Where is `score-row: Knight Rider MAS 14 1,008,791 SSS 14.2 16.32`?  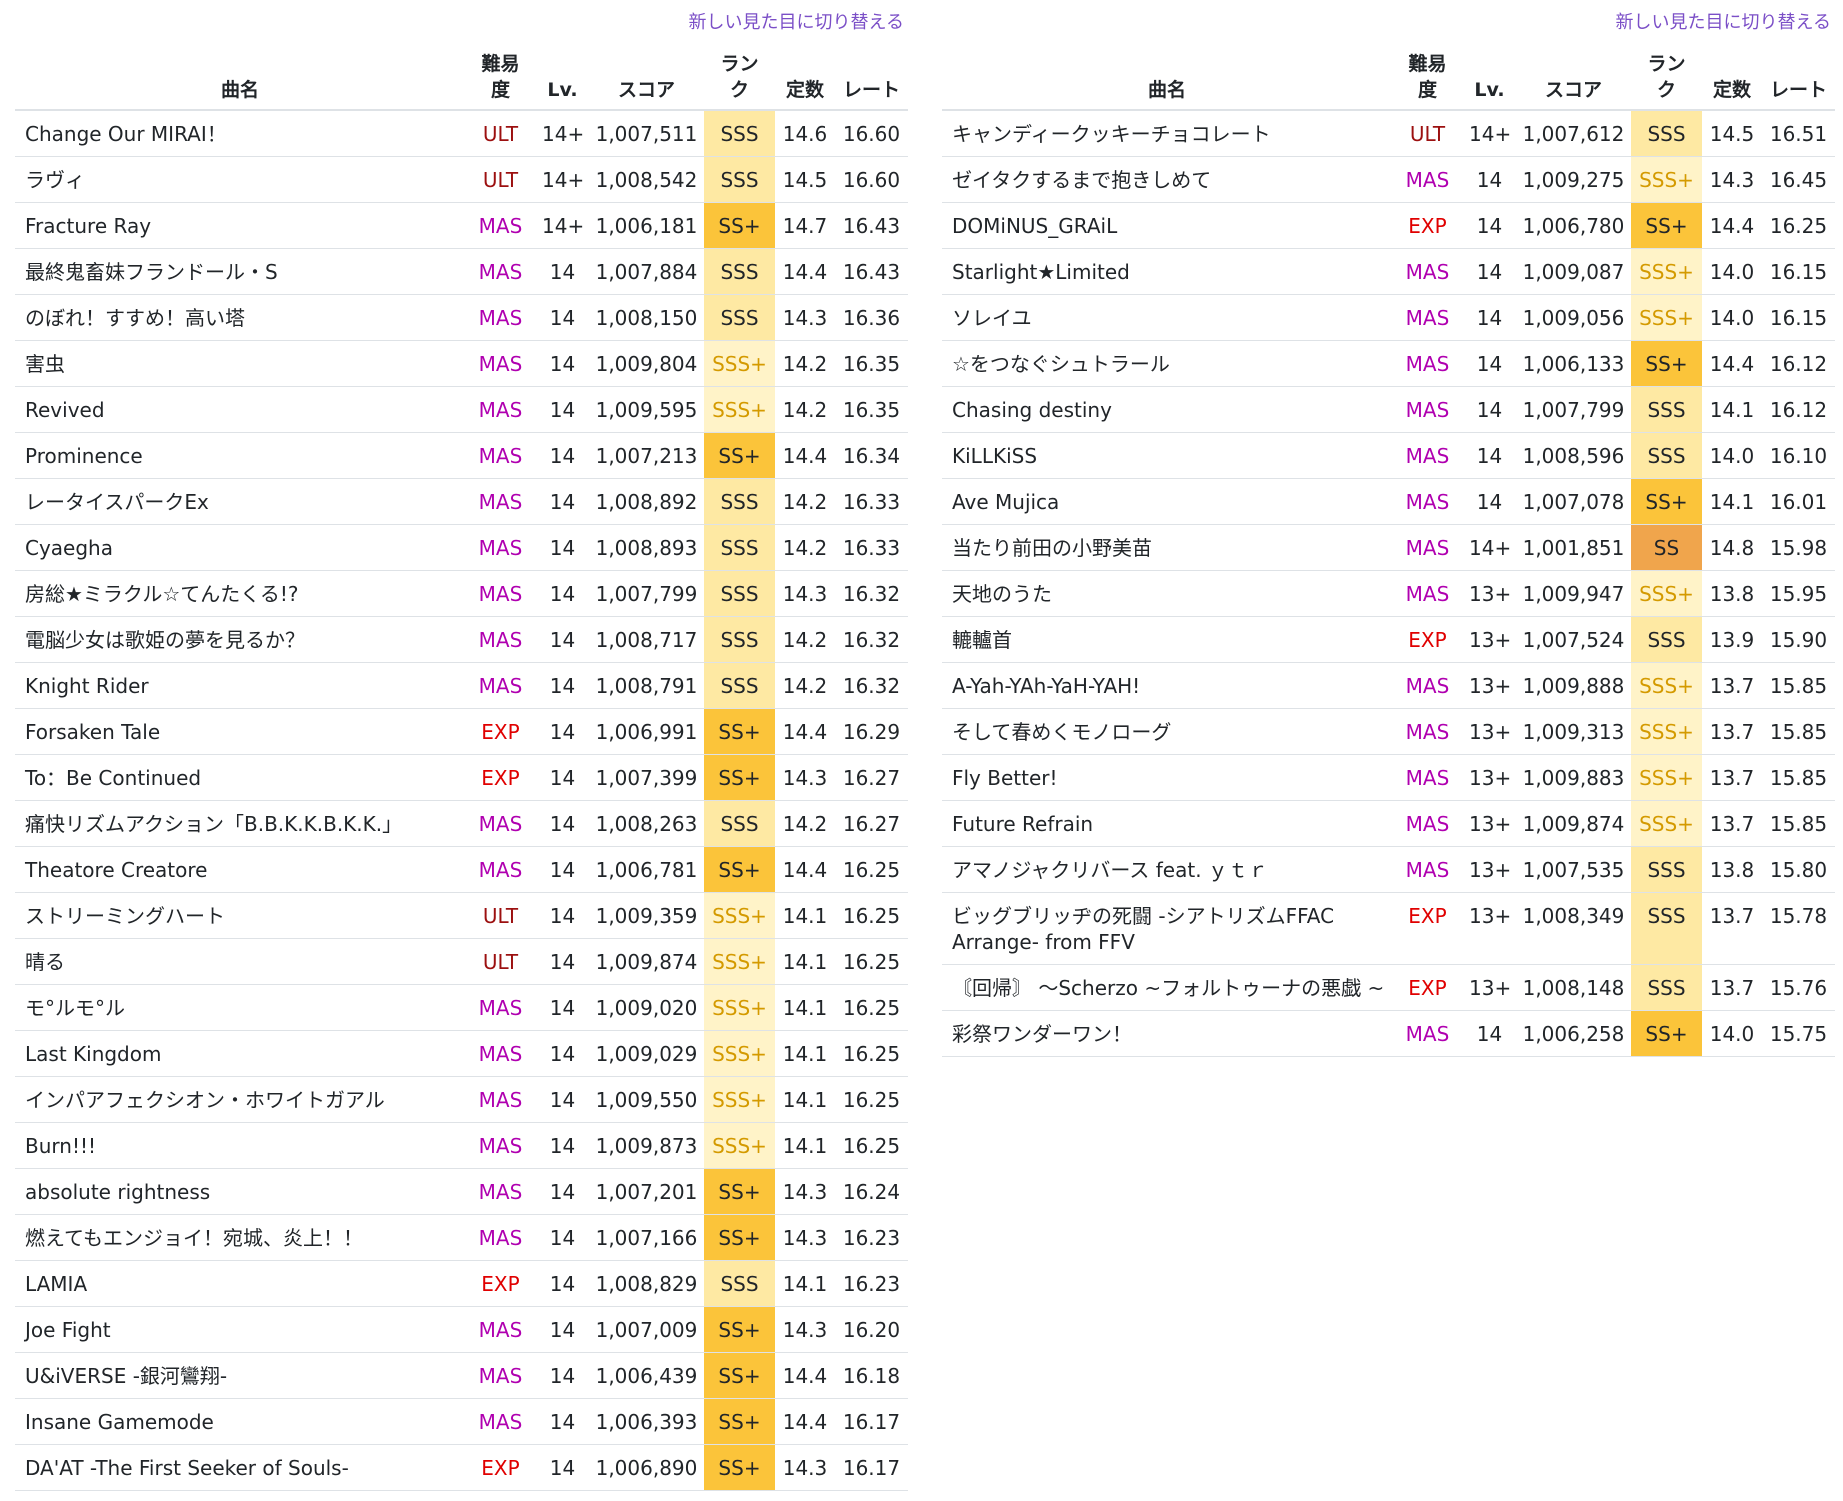
score-row: Knight Rider MAS 14 1,008,791 SSS 14.2 16.32 is located at coordinates (461, 685).